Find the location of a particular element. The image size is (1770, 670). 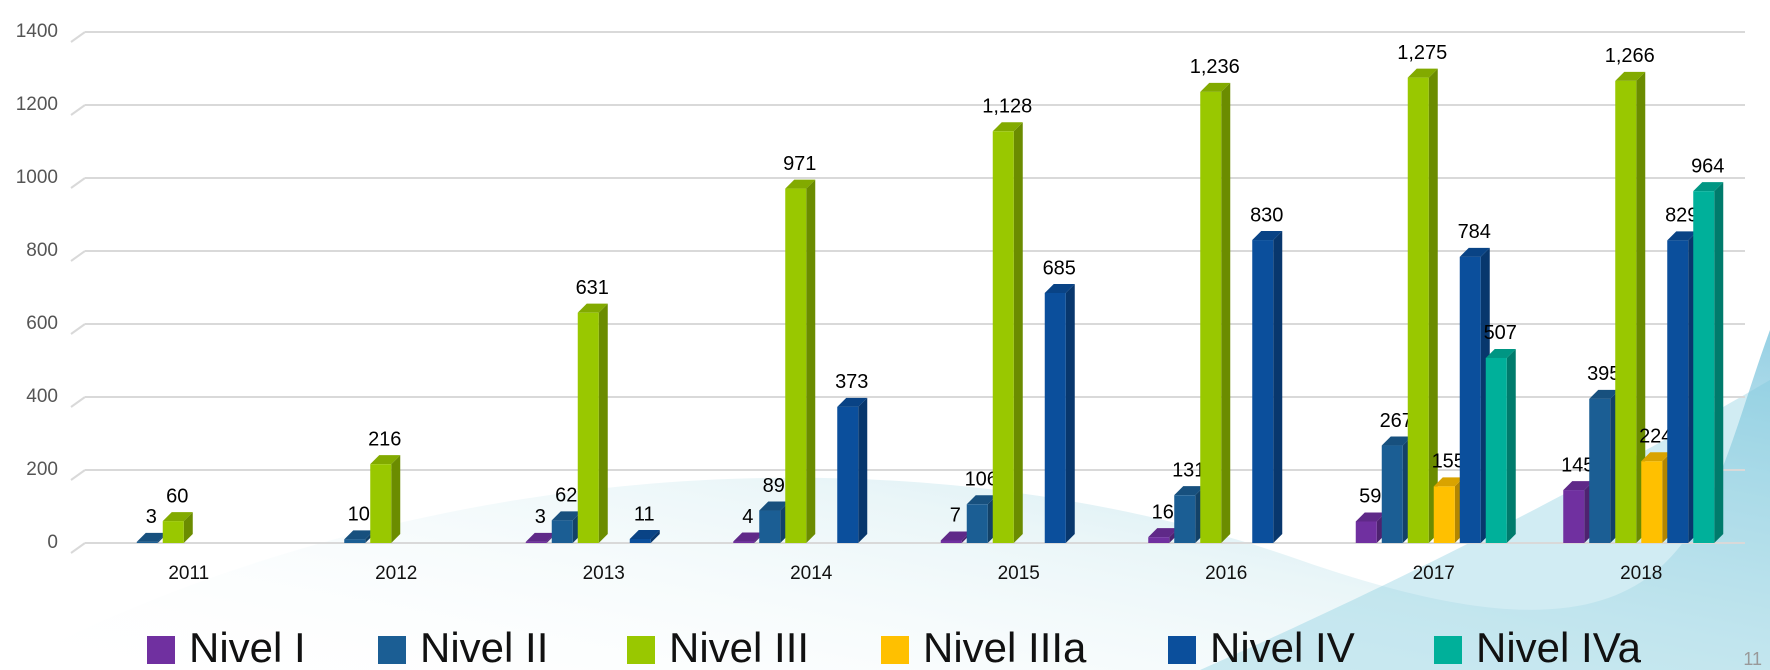

value-label: 267 is located at coordinates (1396, 421).